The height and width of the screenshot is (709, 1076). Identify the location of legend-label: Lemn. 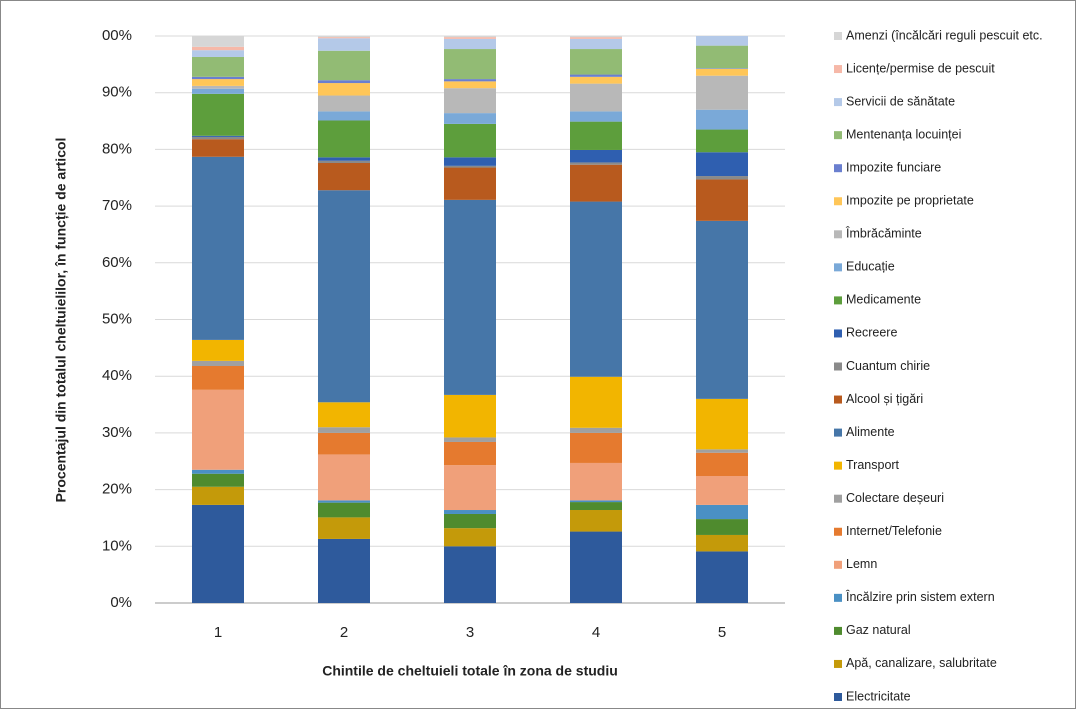
(861, 564).